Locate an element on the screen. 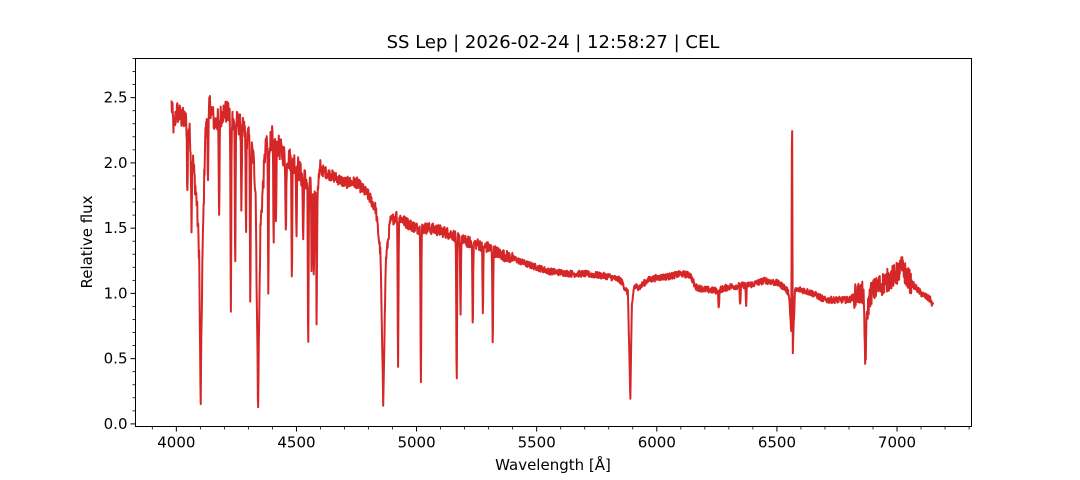 This screenshot has height=480, width=1080. x-tick-label: 4500 is located at coordinates (296, 443).